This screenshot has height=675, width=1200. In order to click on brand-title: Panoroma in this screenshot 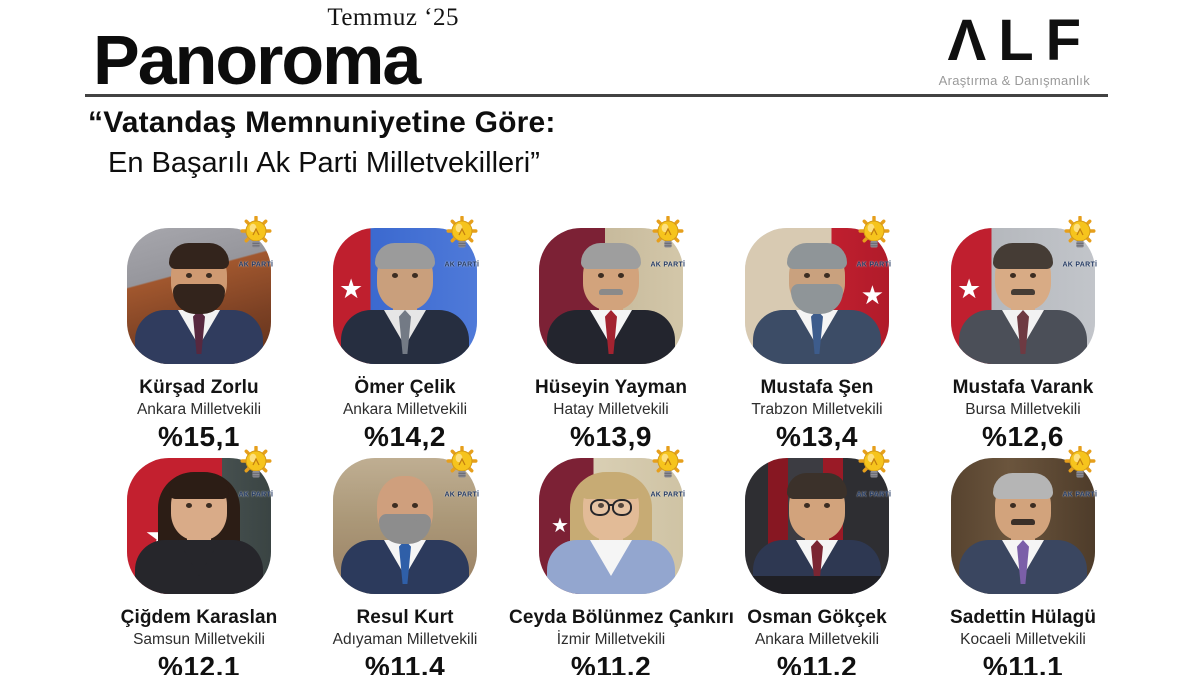, I will do `click(257, 60)`.